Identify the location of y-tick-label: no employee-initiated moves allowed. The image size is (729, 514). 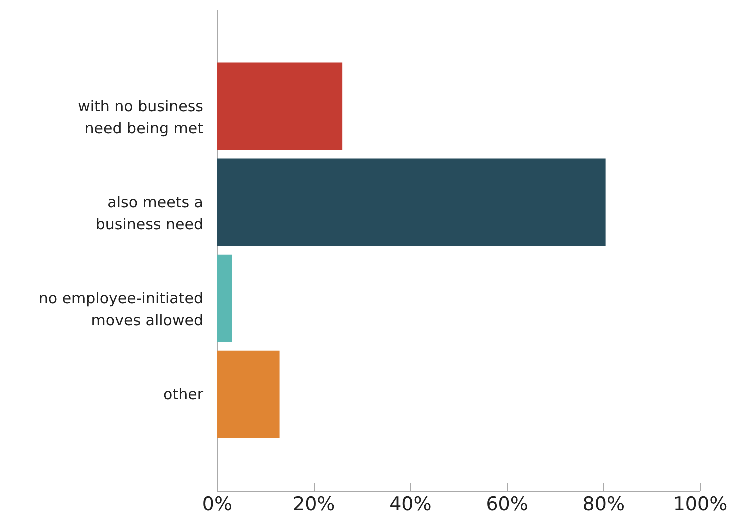
(121, 310).